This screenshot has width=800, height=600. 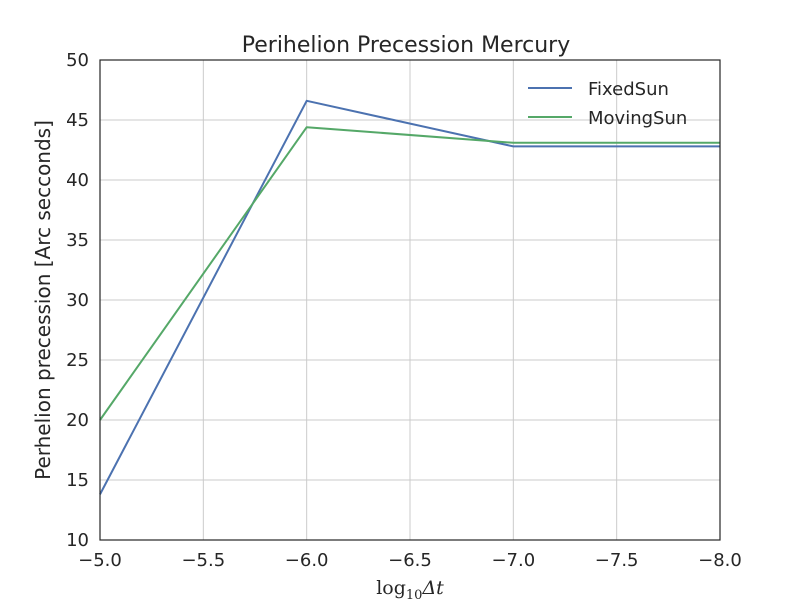 What do you see at coordinates (406, 45) in the screenshot?
I see `chart-title: Perihelion Precession Mercury` at bounding box center [406, 45].